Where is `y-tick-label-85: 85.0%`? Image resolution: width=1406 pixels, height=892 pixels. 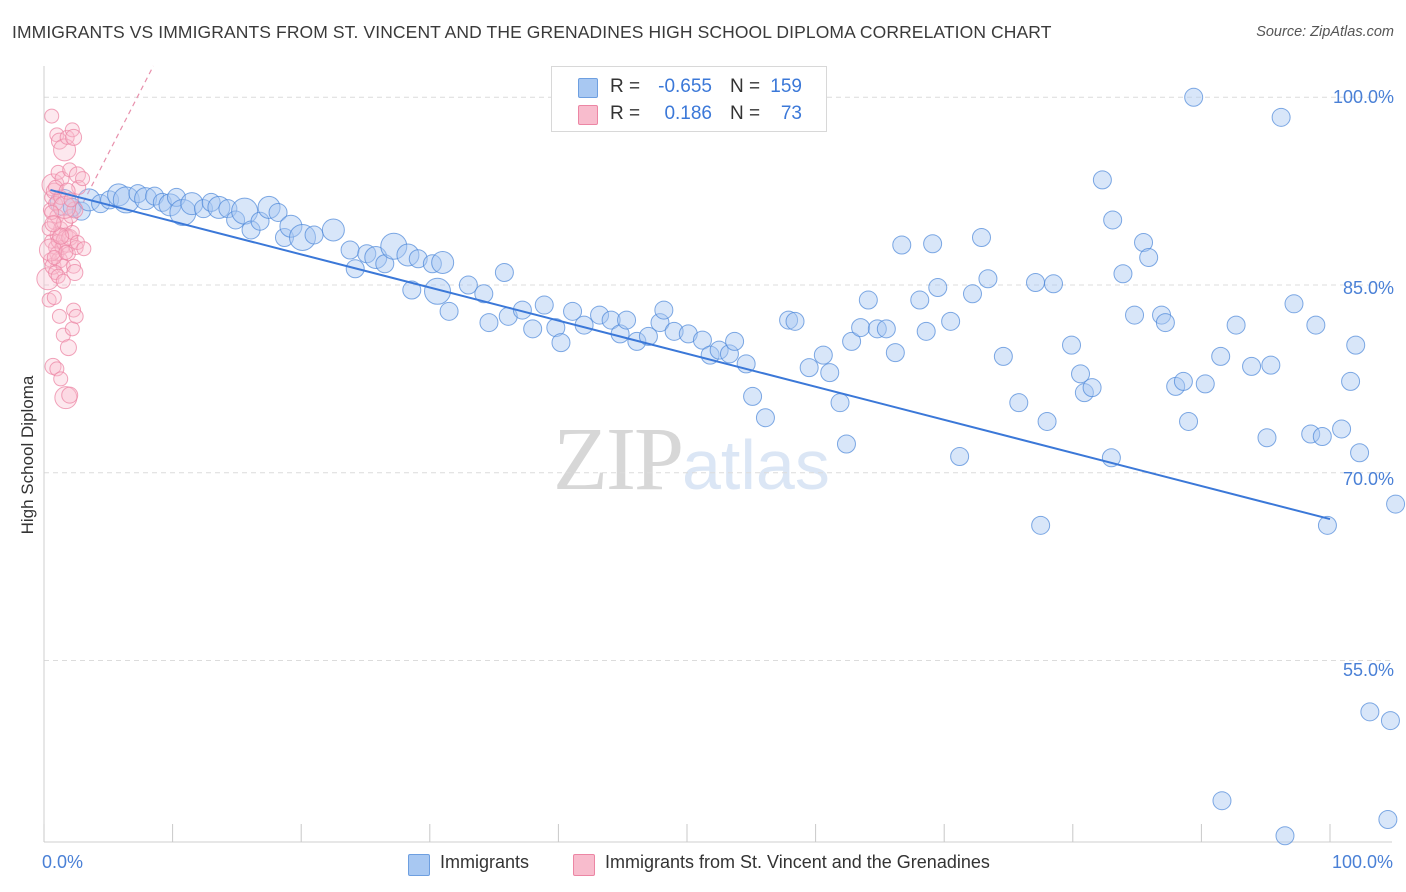 y-tick-label-85: 85.0% is located at coordinates (1368, 288).